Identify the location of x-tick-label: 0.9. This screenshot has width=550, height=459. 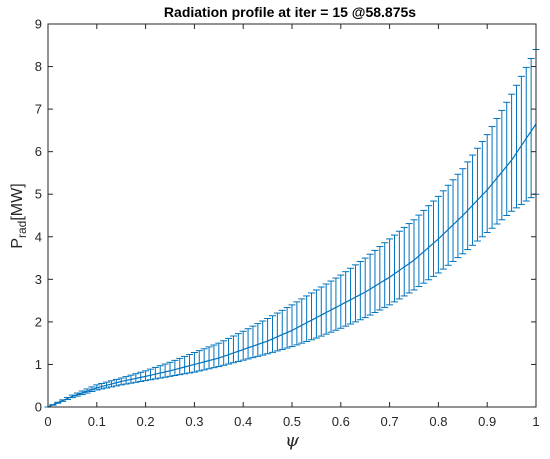
(487, 421).